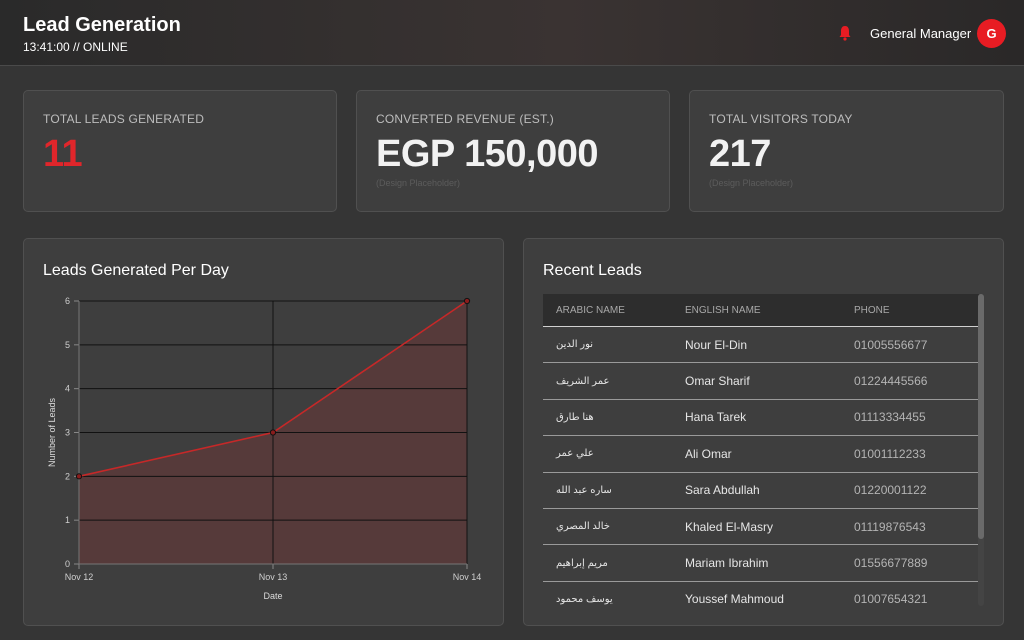 This screenshot has width=1024, height=640. What do you see at coordinates (761, 454) in the screenshot?
I see `table-row: علي عمر Ali Omar 01001112233` at bounding box center [761, 454].